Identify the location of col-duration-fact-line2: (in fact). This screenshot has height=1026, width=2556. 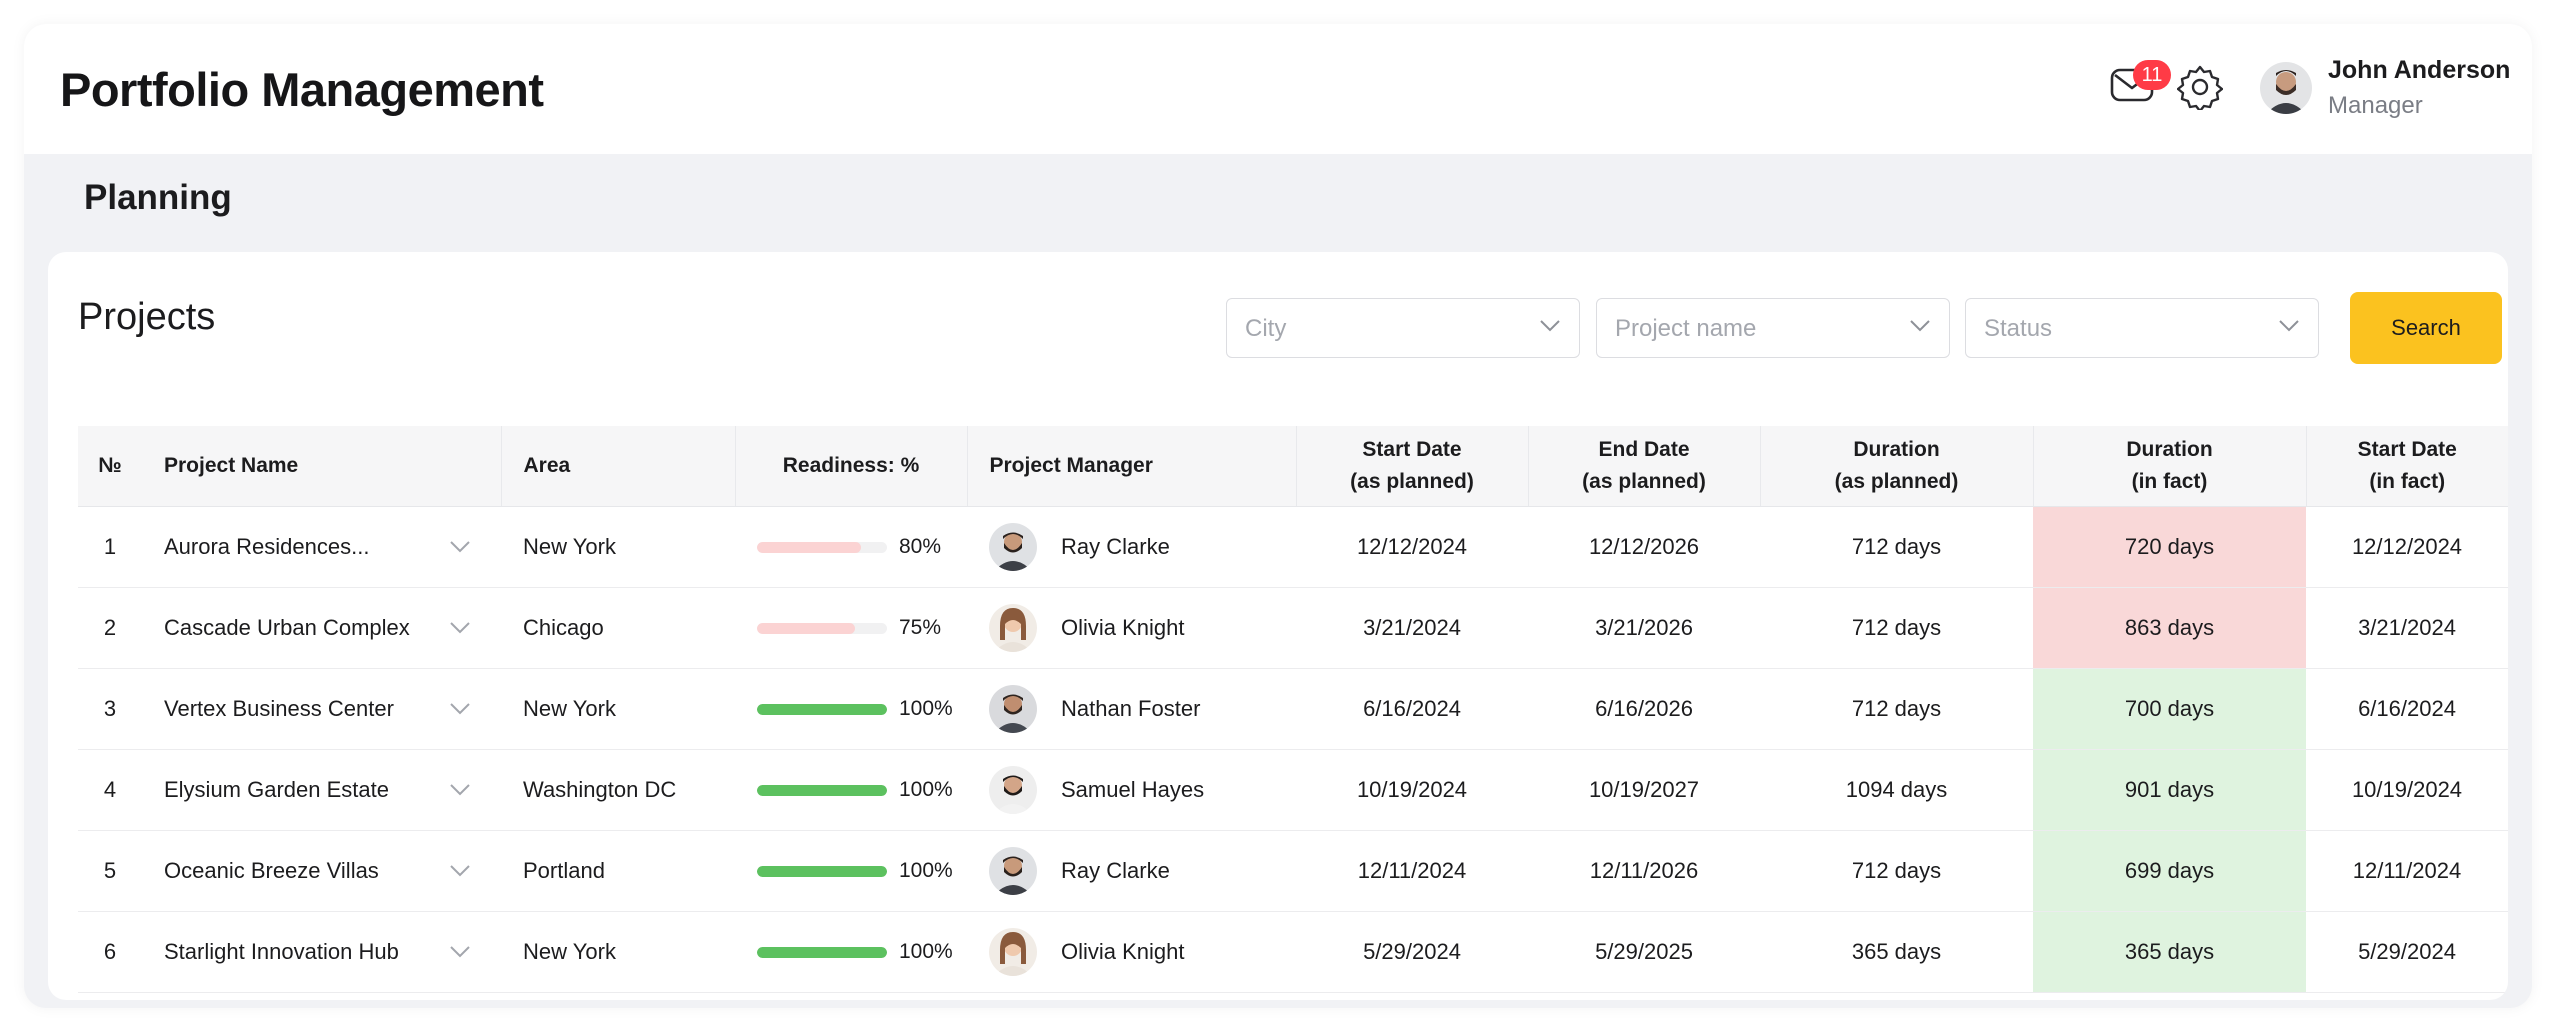
(2169, 481).